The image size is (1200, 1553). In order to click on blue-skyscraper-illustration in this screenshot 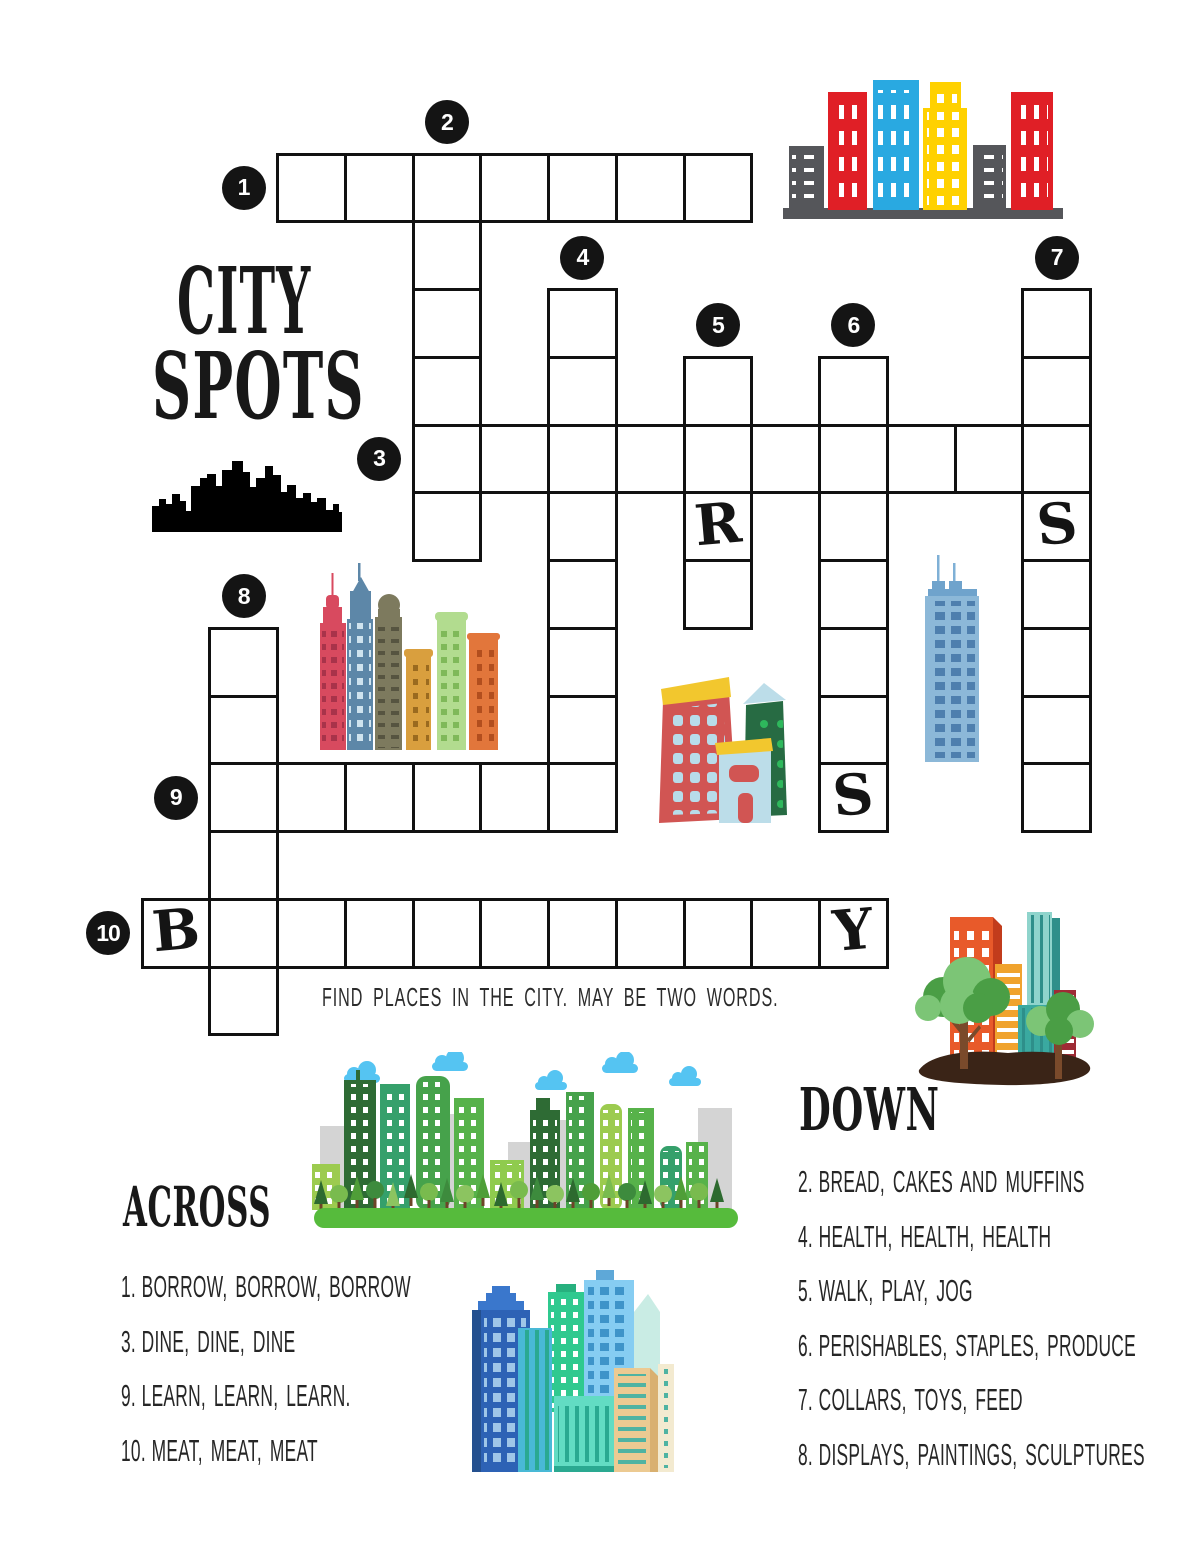, I will do `click(952, 658)`.